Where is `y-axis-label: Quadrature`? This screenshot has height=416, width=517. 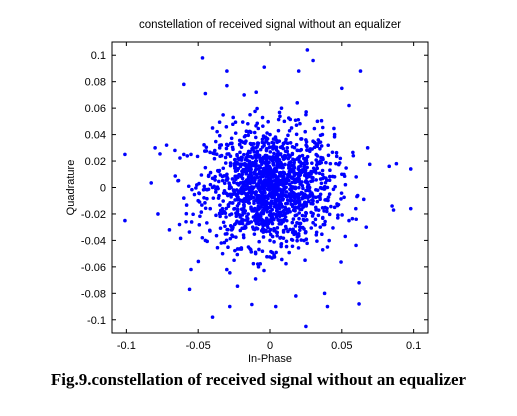
y-axis-label: Quadrature is located at coordinates (71, 188).